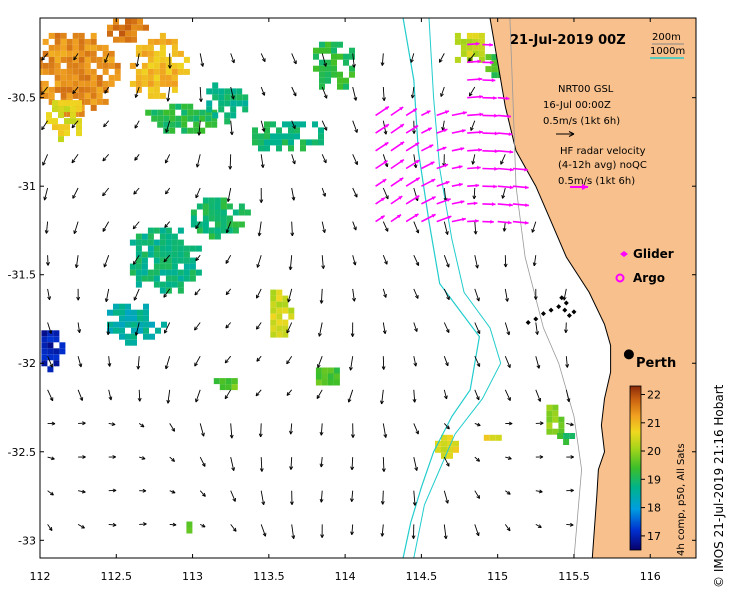 The image size is (739, 592). I want to click on x-tick-label: 116, so click(650, 576).